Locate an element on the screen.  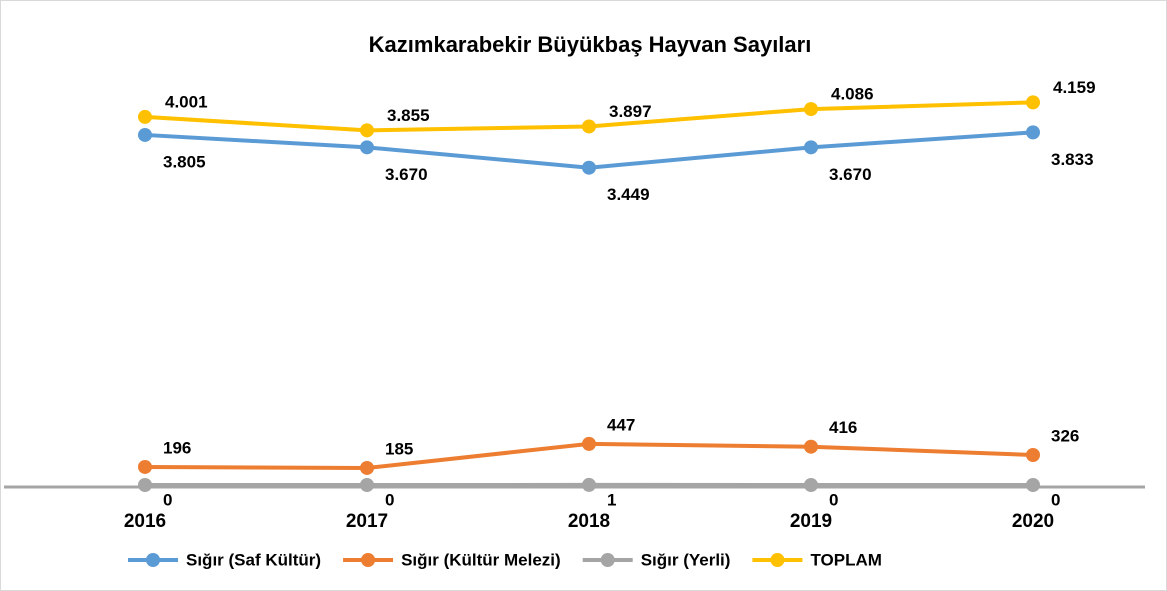
data-label: 3.855 is located at coordinates (408, 115).